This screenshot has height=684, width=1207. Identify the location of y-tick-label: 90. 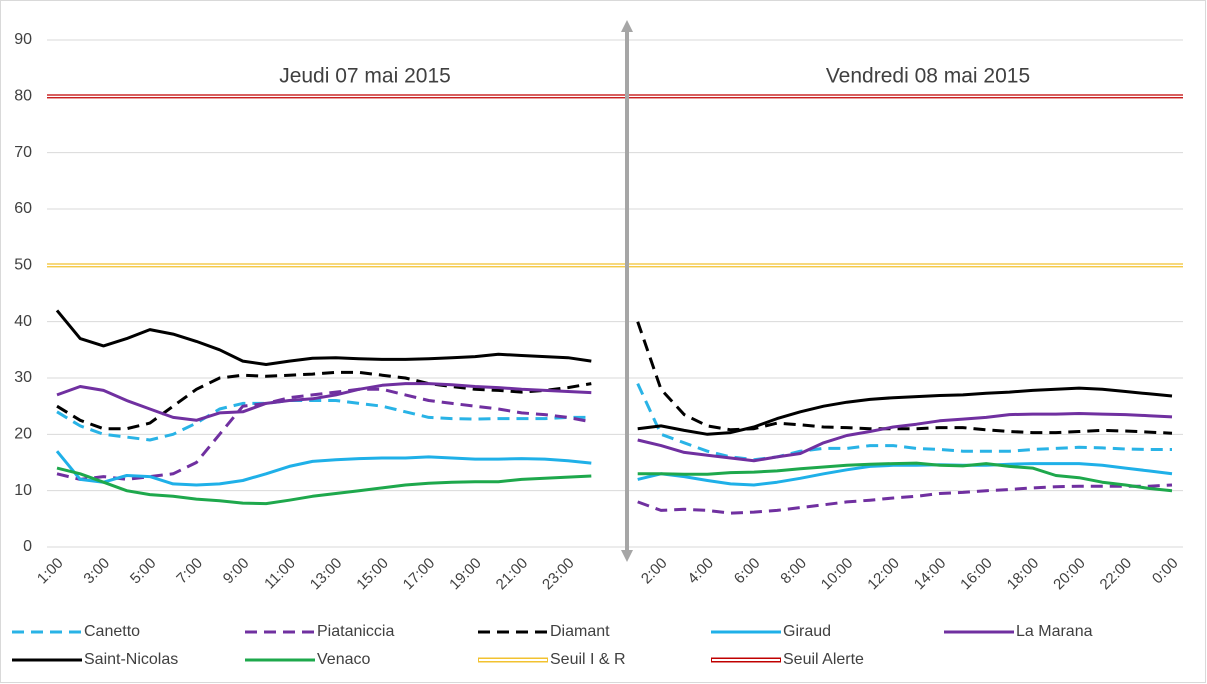
(23, 39).